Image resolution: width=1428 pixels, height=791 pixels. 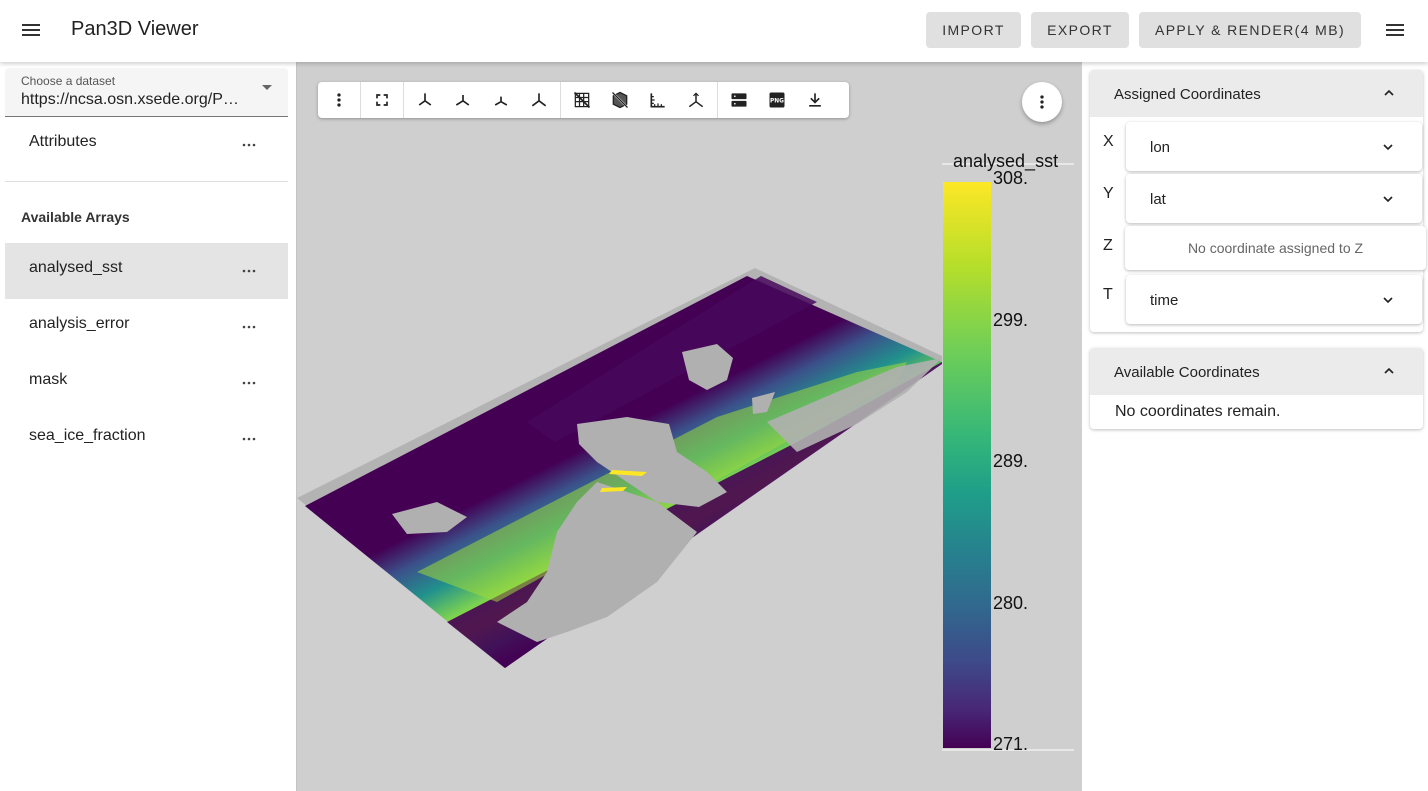 I want to click on import-button: Import, so click(x=973, y=30).